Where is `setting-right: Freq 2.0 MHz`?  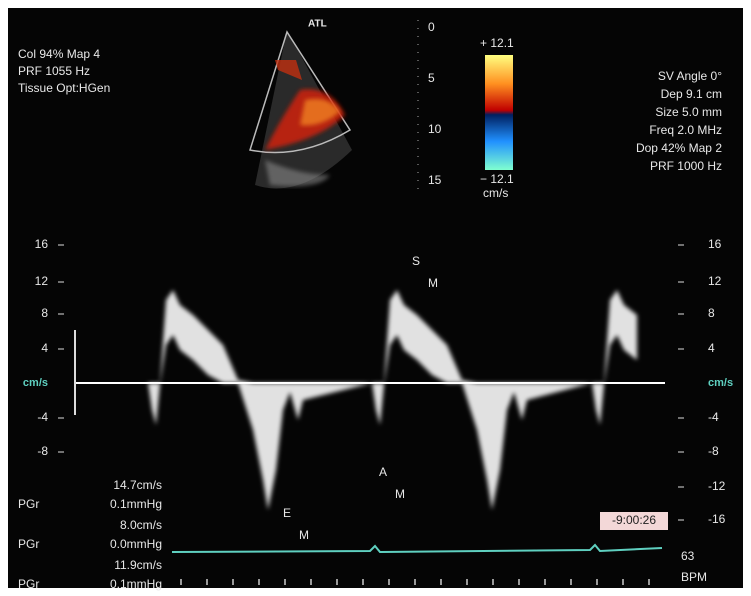
setting-right: Freq 2.0 MHz is located at coordinates (685, 130).